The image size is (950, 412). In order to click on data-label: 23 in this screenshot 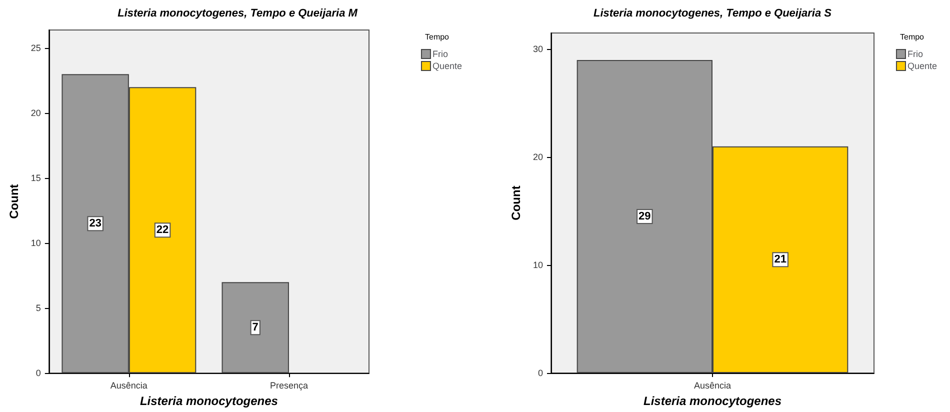, I will do `click(95, 224)`.